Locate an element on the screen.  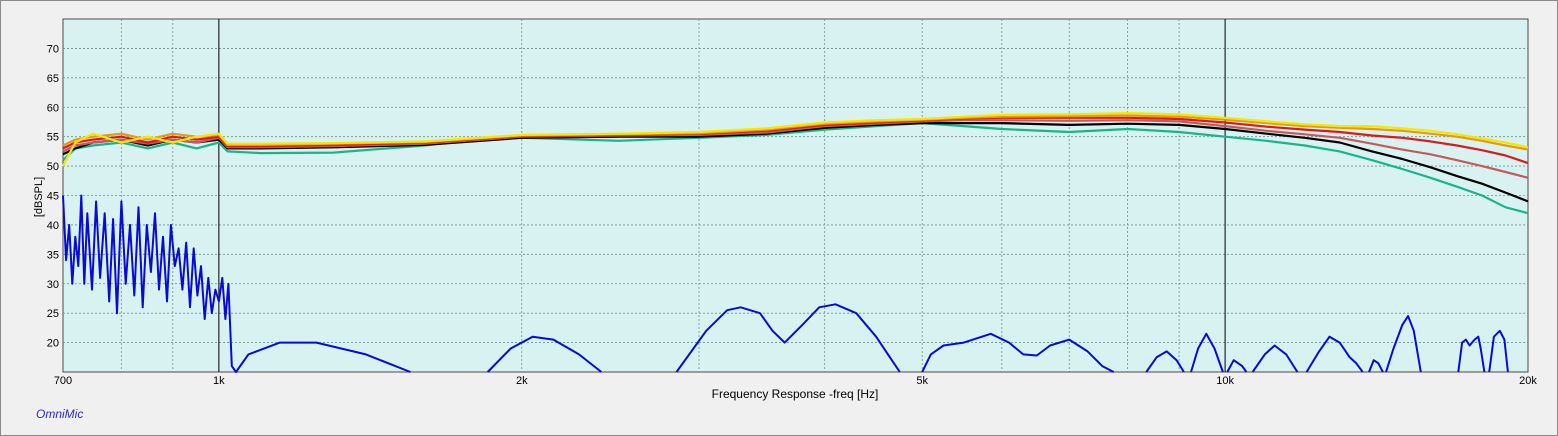
y-axis-label: [dBSPL] is located at coordinates (39, 197).